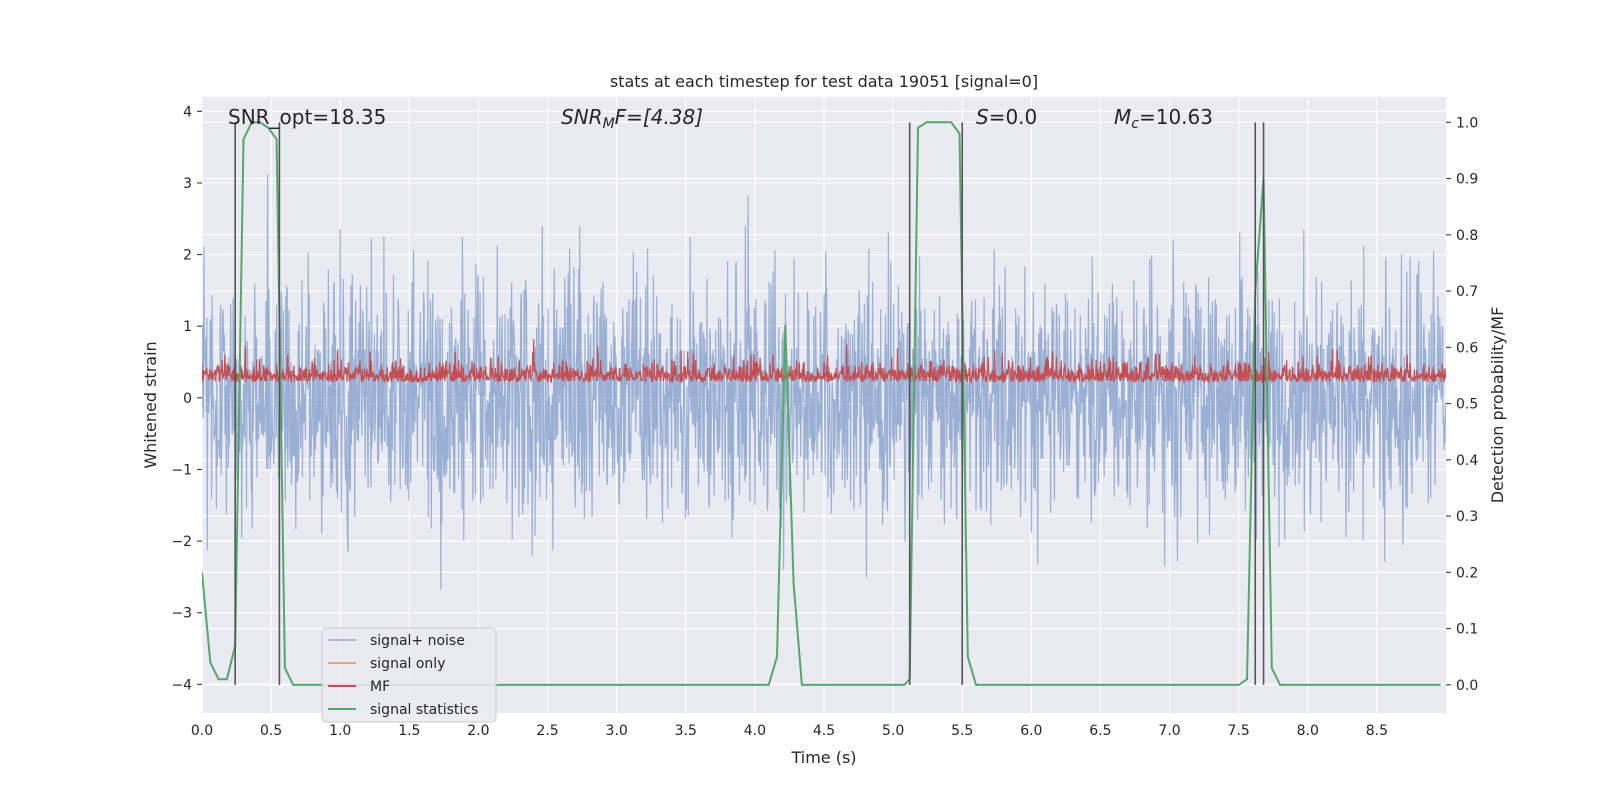  Describe the element at coordinates (1467, 461) in the screenshot. I see `y-right-tick-label: 0.4` at that location.